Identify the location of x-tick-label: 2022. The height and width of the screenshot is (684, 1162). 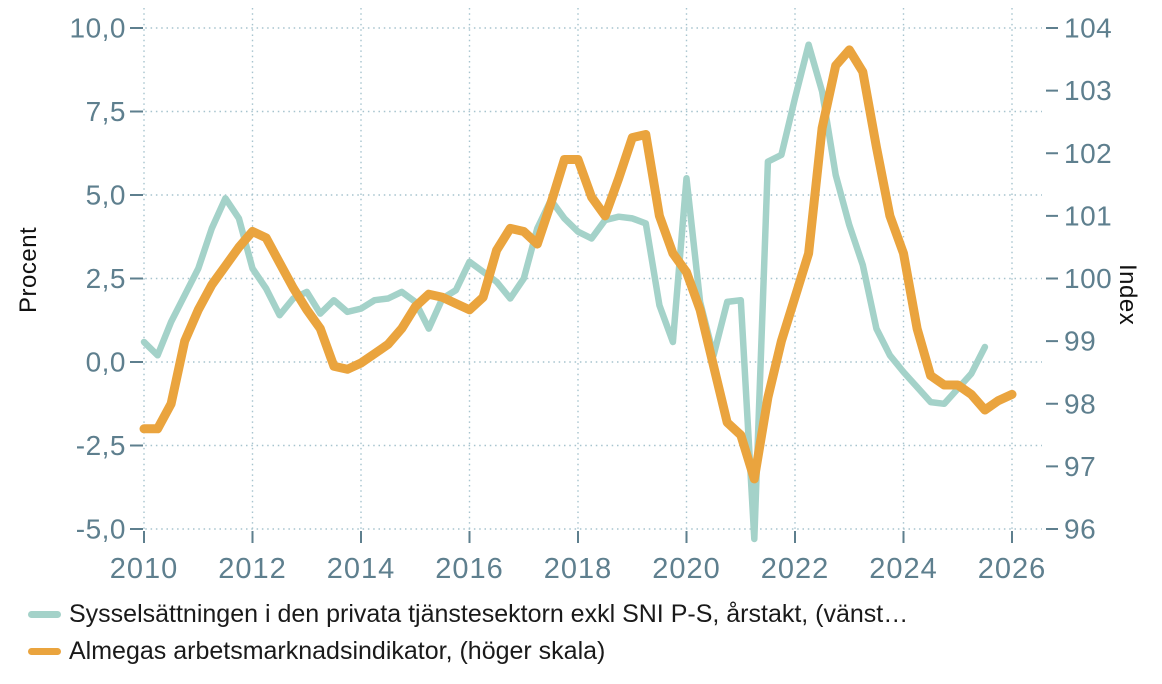
(795, 569).